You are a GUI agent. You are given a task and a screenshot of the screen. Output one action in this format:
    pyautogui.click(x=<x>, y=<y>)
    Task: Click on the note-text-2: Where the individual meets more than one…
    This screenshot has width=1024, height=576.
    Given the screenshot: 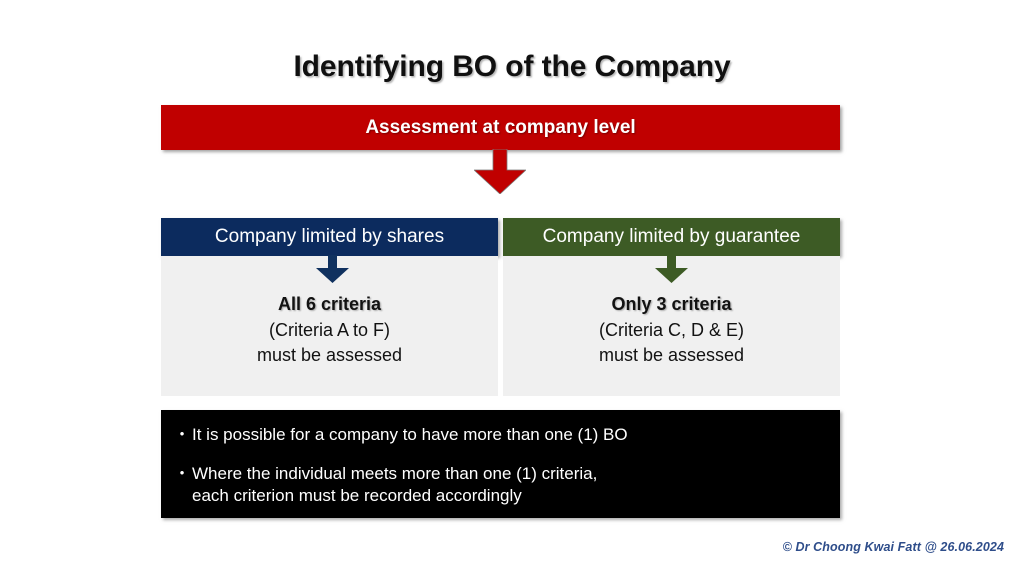 What is the action you would take?
    pyautogui.click(x=395, y=484)
    